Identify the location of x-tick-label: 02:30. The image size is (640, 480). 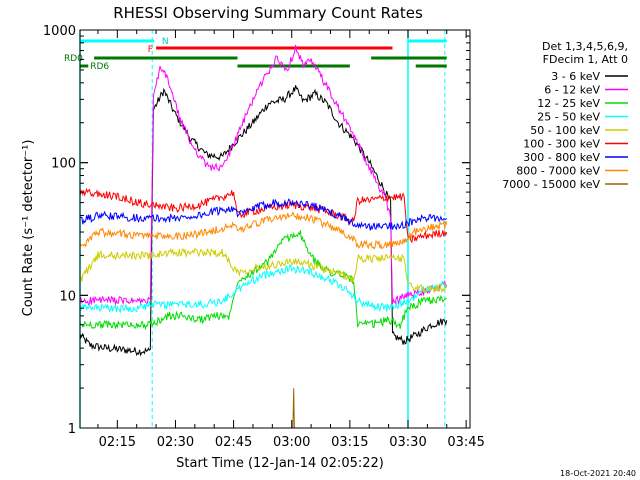
(175, 442).